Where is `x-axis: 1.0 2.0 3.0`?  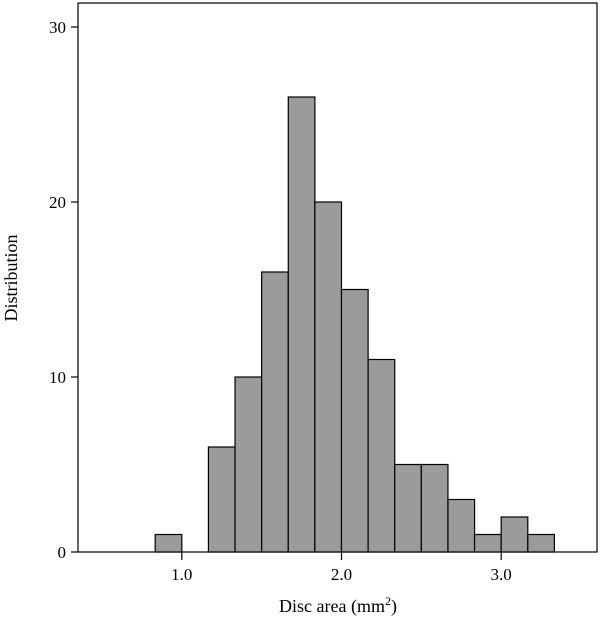 x-axis: 1.0 2.0 3.0 is located at coordinates (341, 568).